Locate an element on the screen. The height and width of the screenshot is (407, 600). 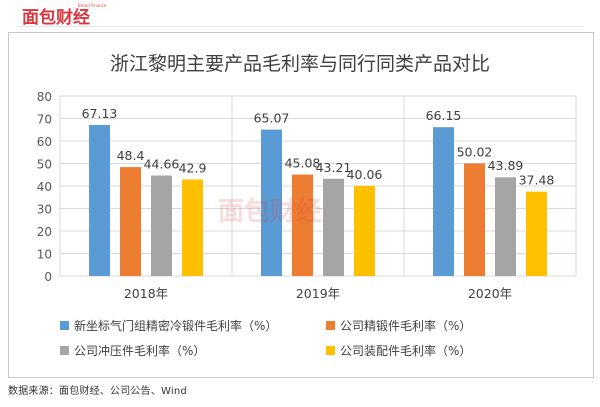
data-label: 45.08 is located at coordinates (303, 163).